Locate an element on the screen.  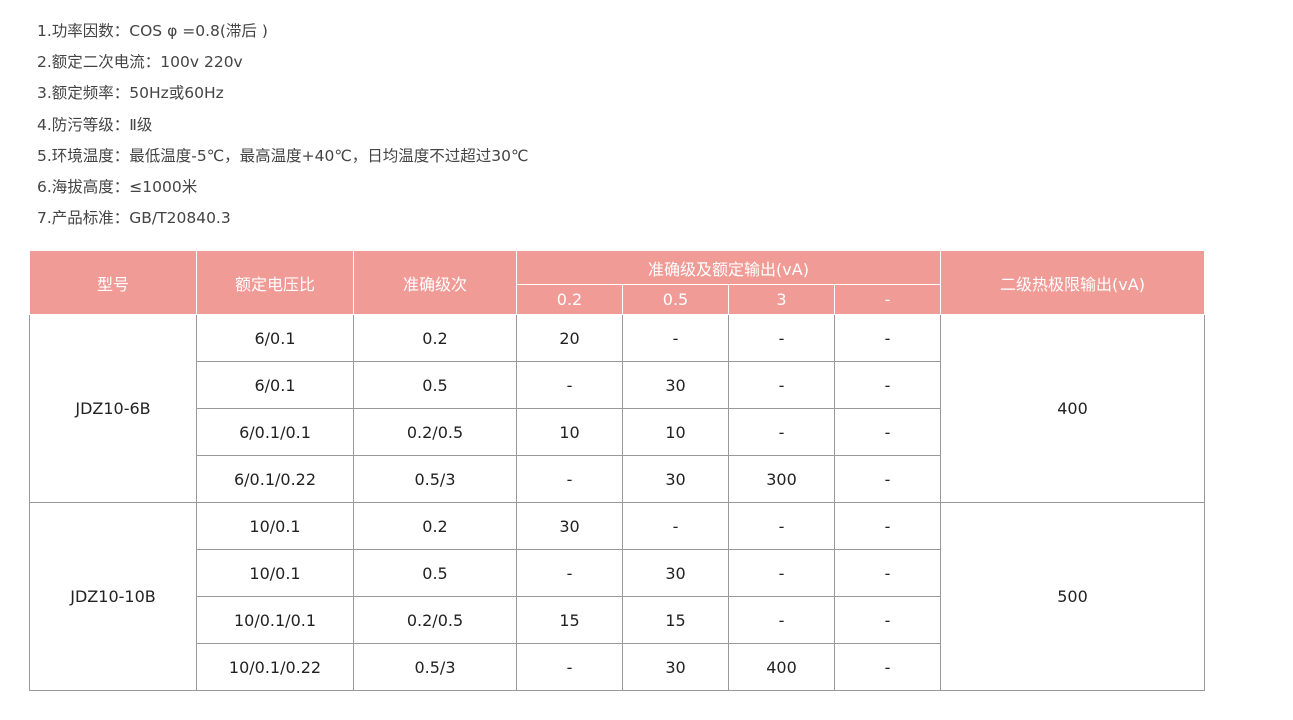
table-cell: 10/0.1/0.1 is located at coordinates (275, 620).